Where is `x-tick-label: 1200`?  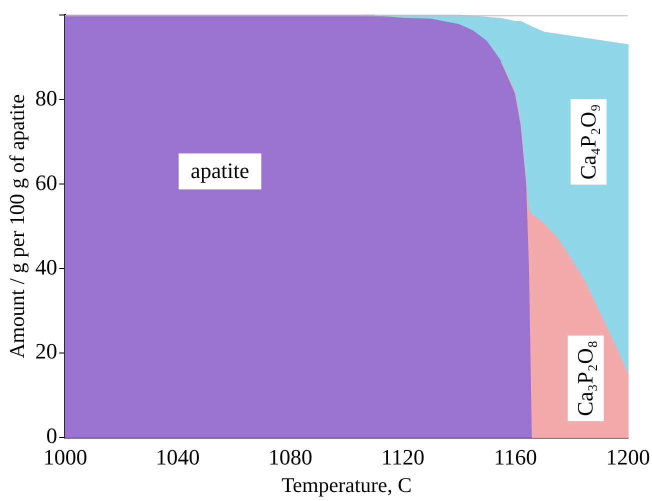 x-tick-label: 1200 is located at coordinates (628, 457).